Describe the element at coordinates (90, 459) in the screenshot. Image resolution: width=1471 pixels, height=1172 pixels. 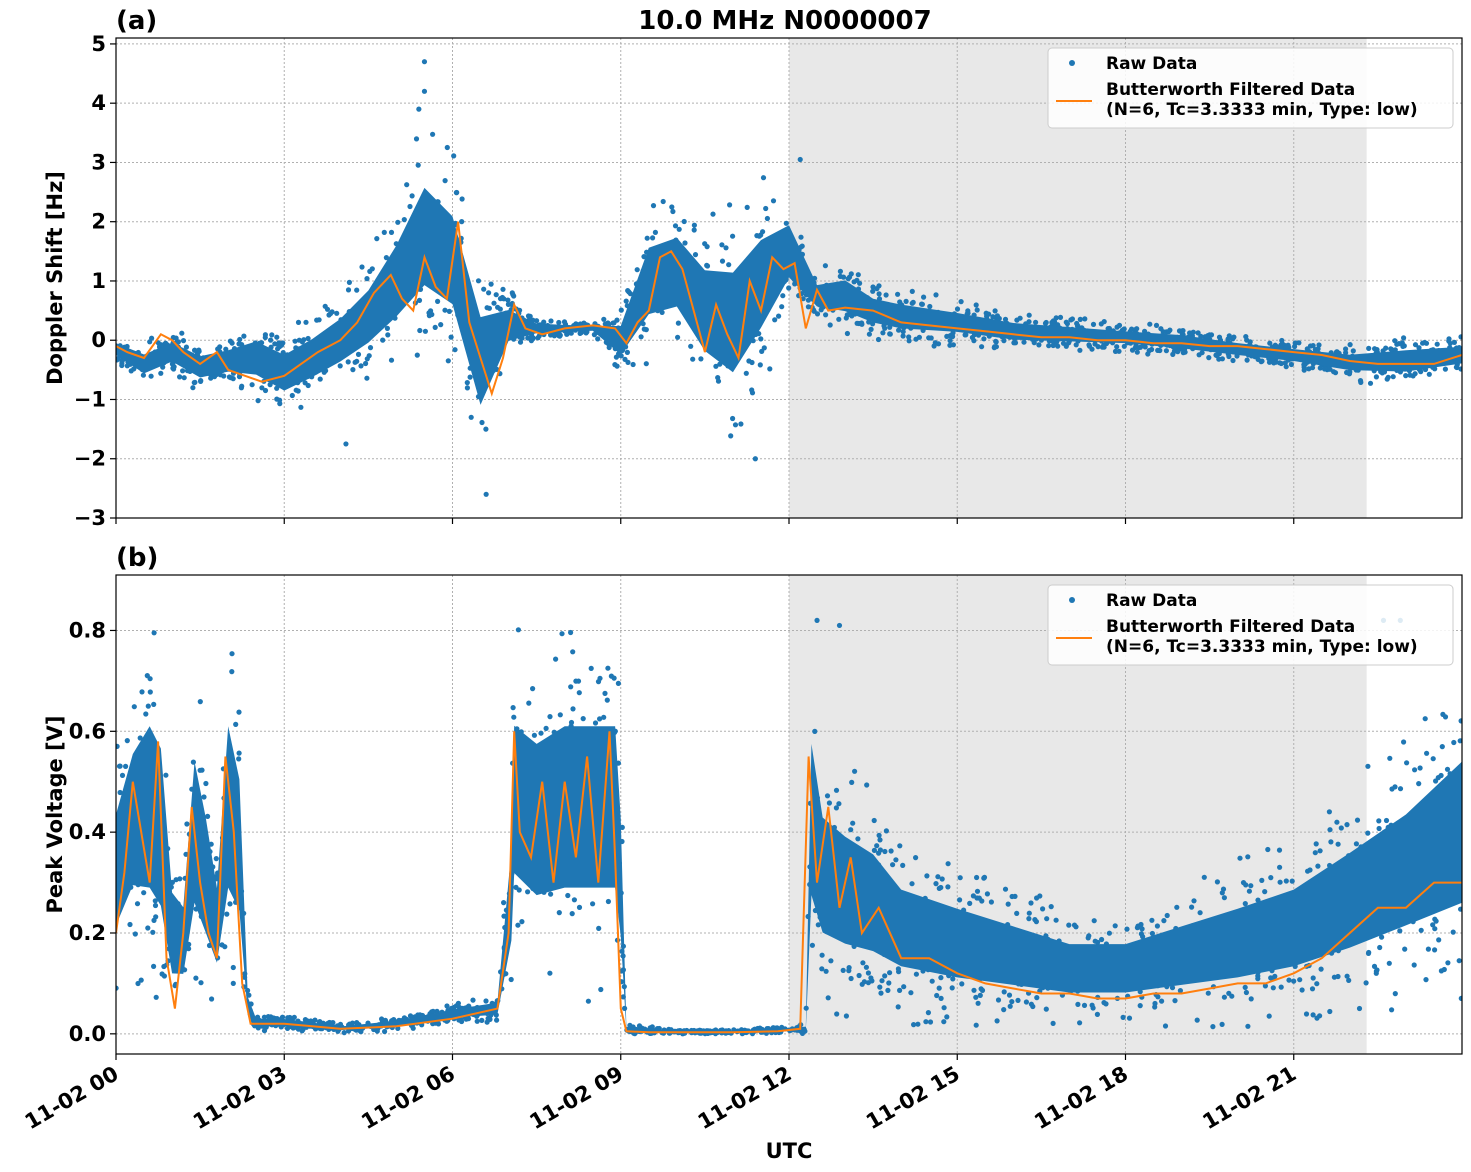
I see `y-tick-label: −2` at that location.